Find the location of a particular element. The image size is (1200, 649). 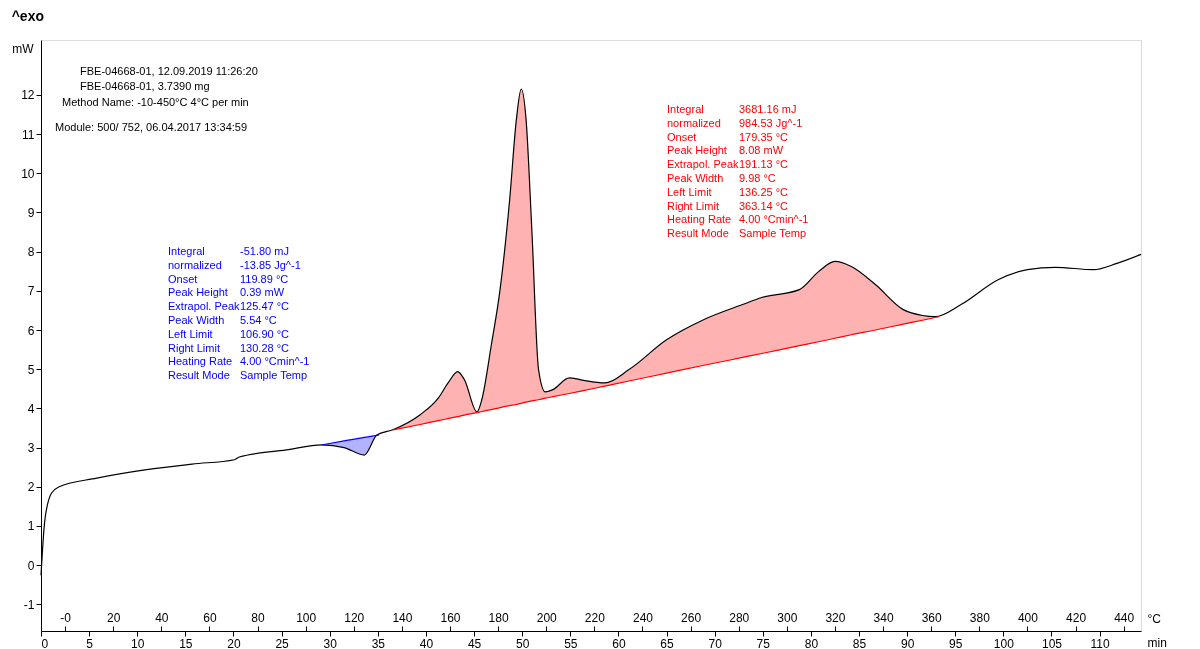

annotation: FBE-04668-01, 3.7390 mg is located at coordinates (145, 86).